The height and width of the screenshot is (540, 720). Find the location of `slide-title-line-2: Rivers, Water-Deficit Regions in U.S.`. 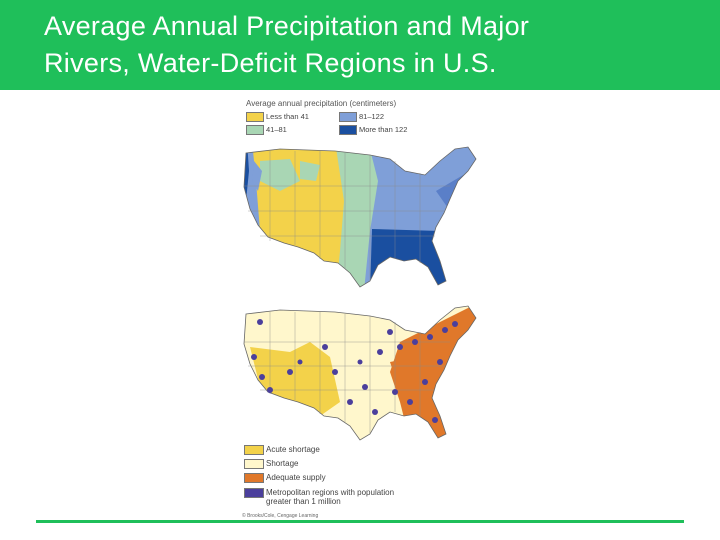

slide-title-line-2: Rivers, Water-Deficit Regions in U.S. is located at coordinates (270, 63).